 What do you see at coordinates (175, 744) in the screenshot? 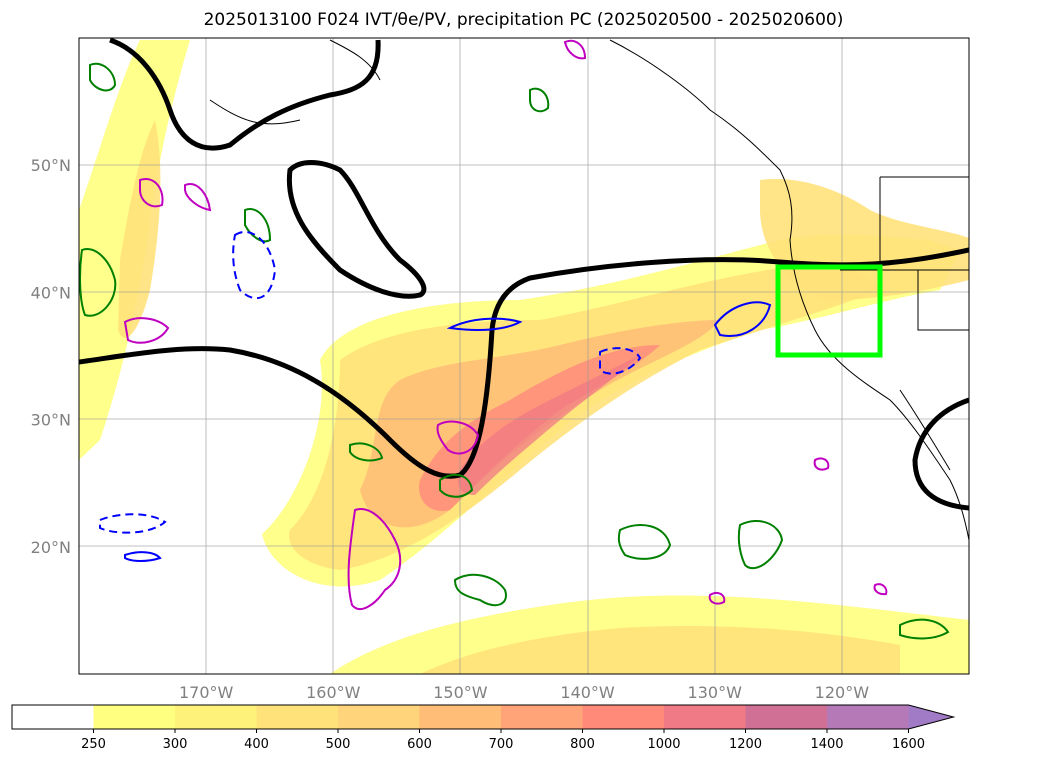
I see `colorbar-tick-label: 300` at bounding box center [175, 744].